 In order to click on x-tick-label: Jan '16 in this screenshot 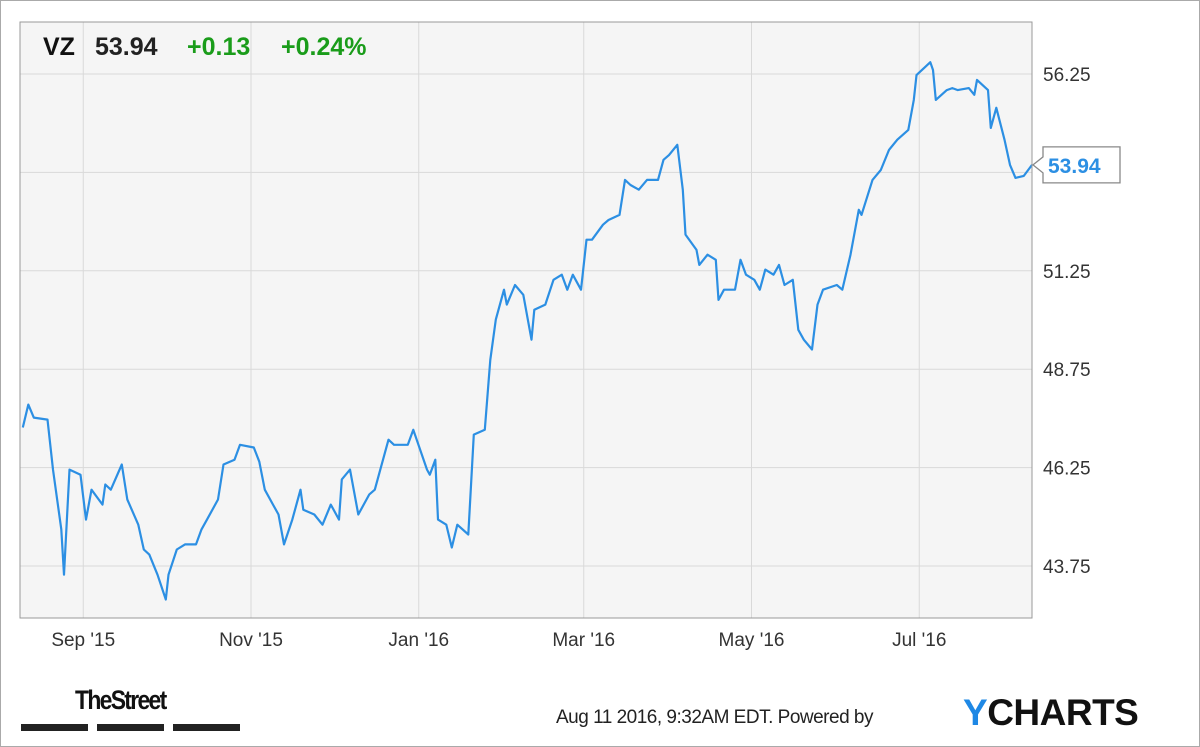, I will do `click(418, 640)`.